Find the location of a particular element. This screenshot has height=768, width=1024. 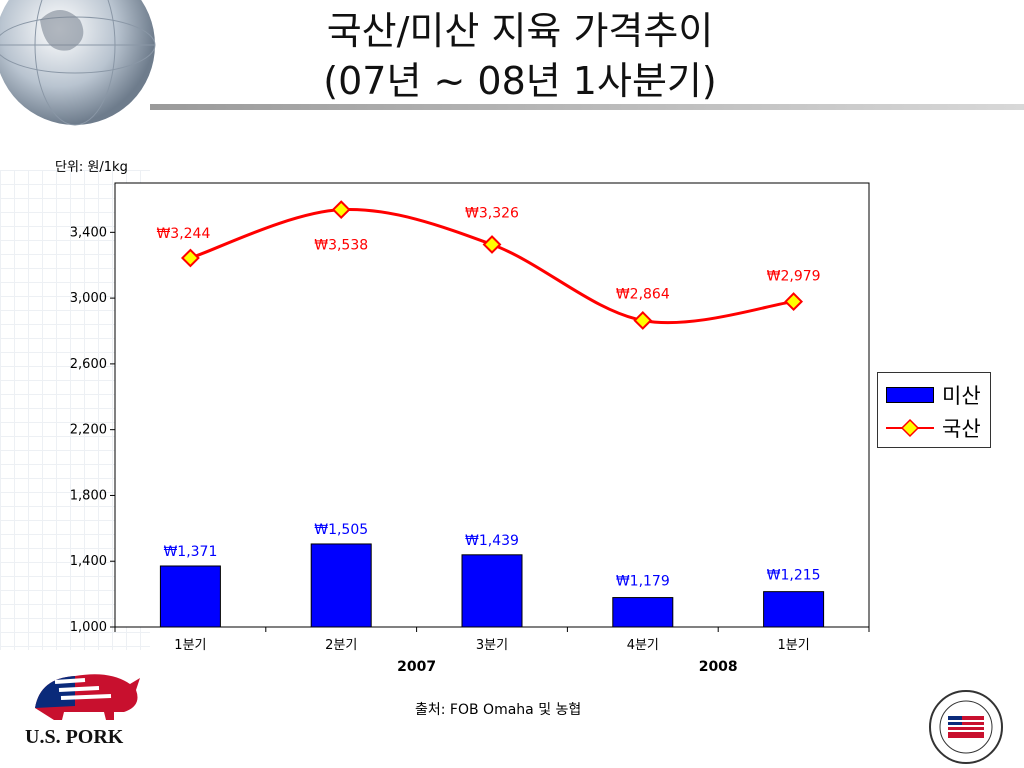

title-underline is located at coordinates (587, 107).